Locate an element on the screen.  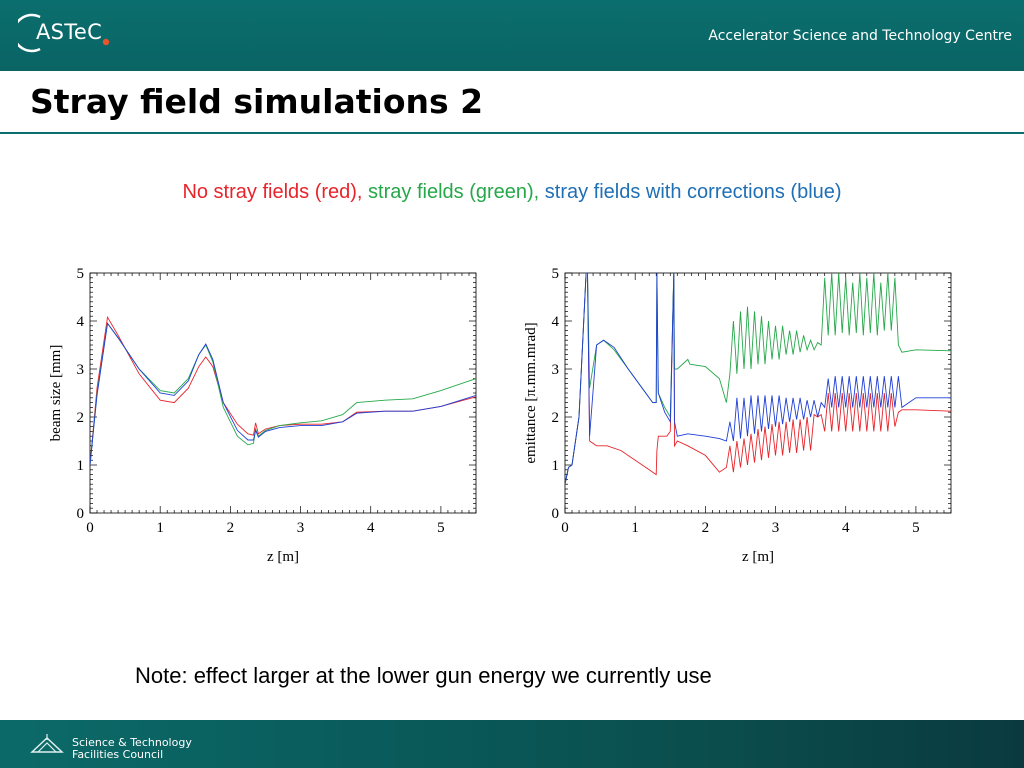
footer-text: Science & Technology Facilities Council is located at coordinates (132, 749).